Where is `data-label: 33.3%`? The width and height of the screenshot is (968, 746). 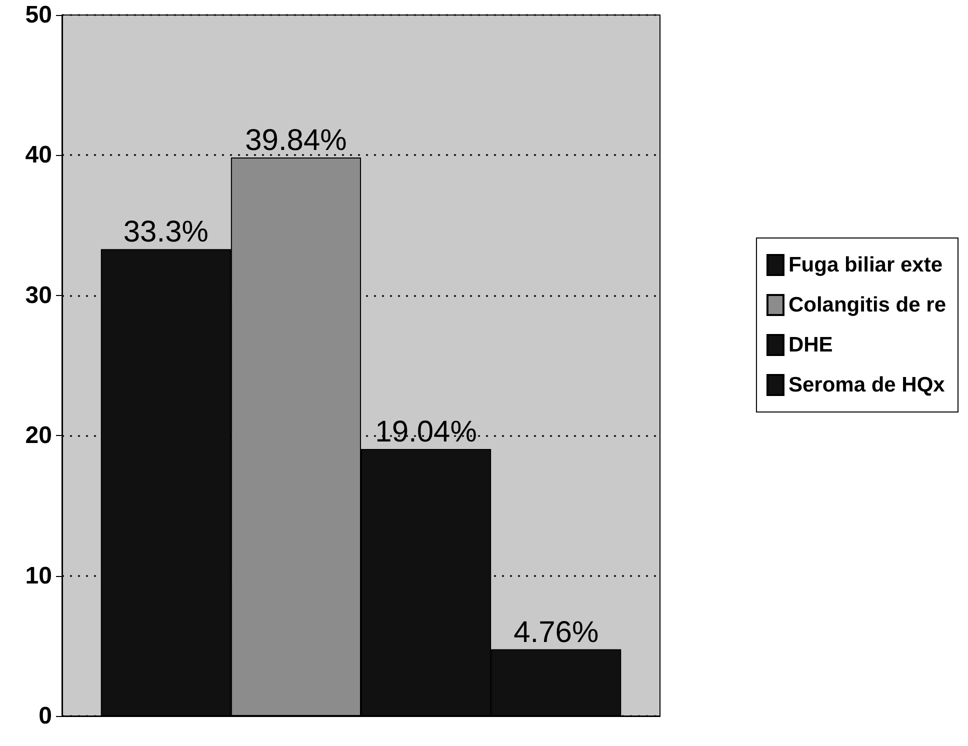
data-label: 33.3% is located at coordinates (165, 232).